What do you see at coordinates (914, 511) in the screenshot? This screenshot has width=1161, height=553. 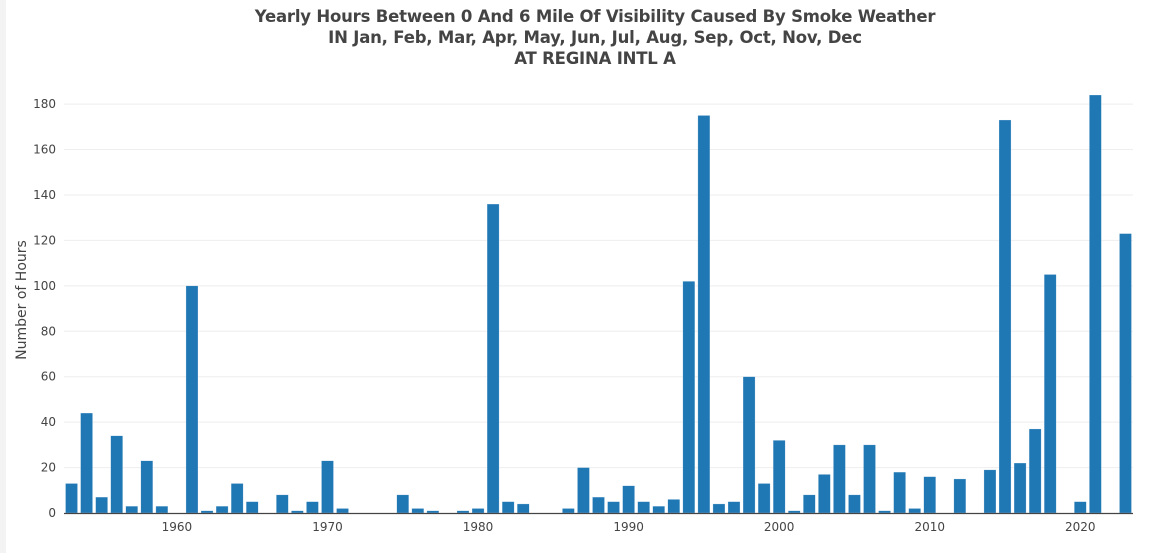 I see `bar-2009` at bounding box center [914, 511].